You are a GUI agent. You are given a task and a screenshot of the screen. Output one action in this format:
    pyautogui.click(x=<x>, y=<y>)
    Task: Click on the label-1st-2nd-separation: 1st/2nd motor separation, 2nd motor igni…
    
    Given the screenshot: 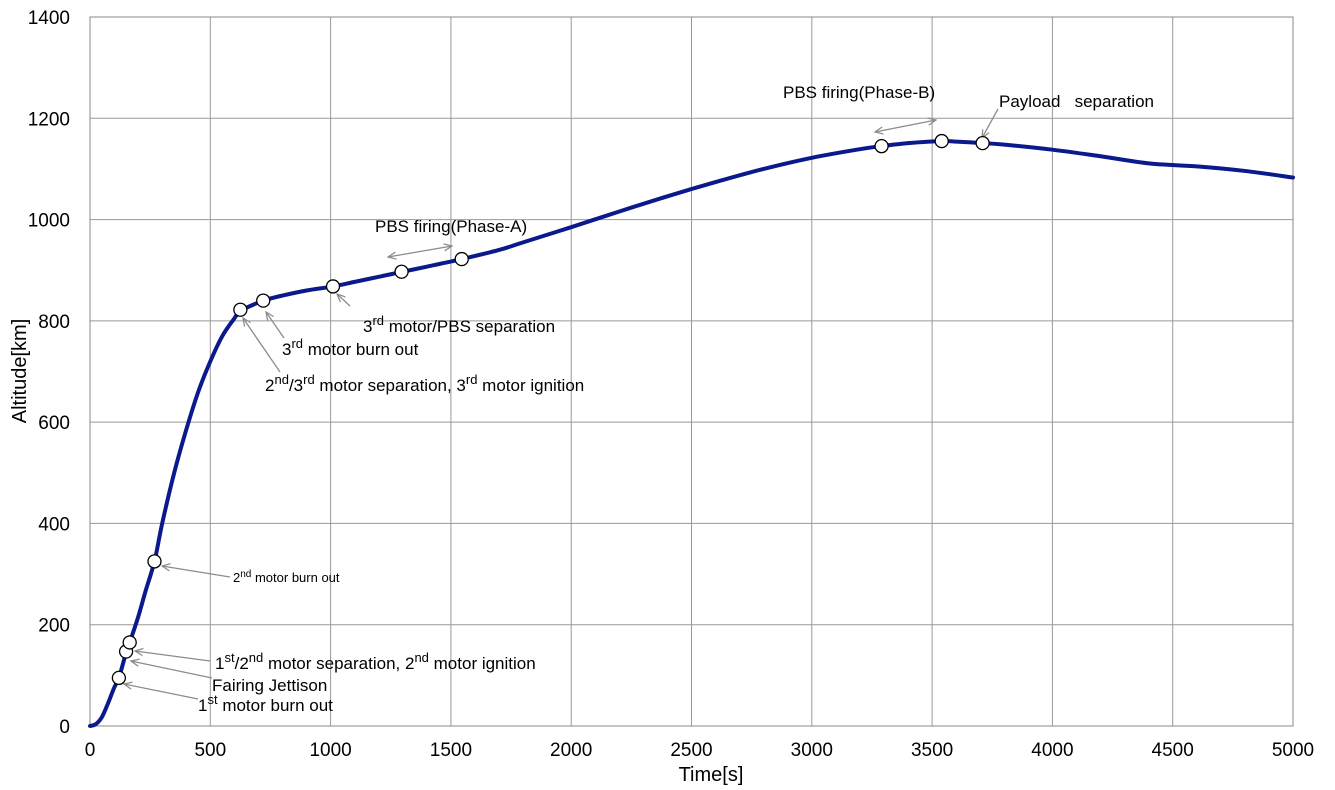 What is the action you would take?
    pyautogui.click(x=375, y=661)
    